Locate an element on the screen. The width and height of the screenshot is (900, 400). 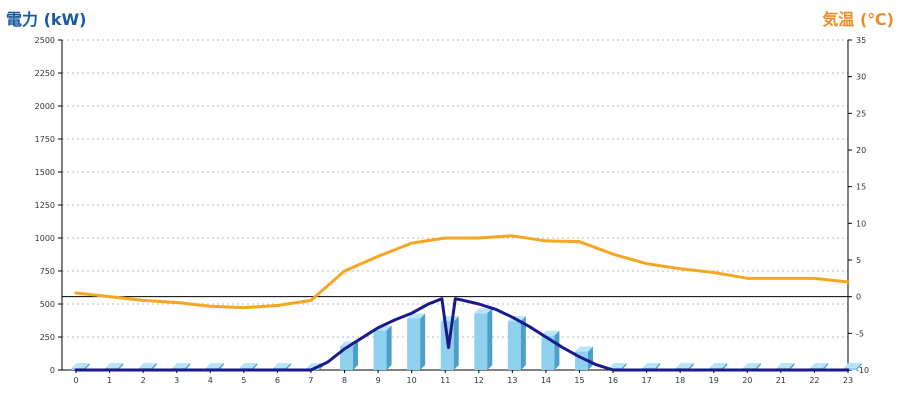
x-tick-label: 14 is located at coordinates (546, 380).